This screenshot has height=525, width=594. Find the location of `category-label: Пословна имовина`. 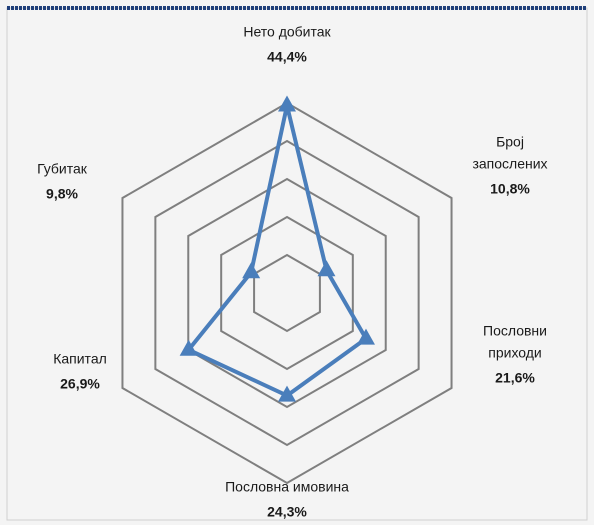

category-label: Пословна имовина is located at coordinates (287, 487).